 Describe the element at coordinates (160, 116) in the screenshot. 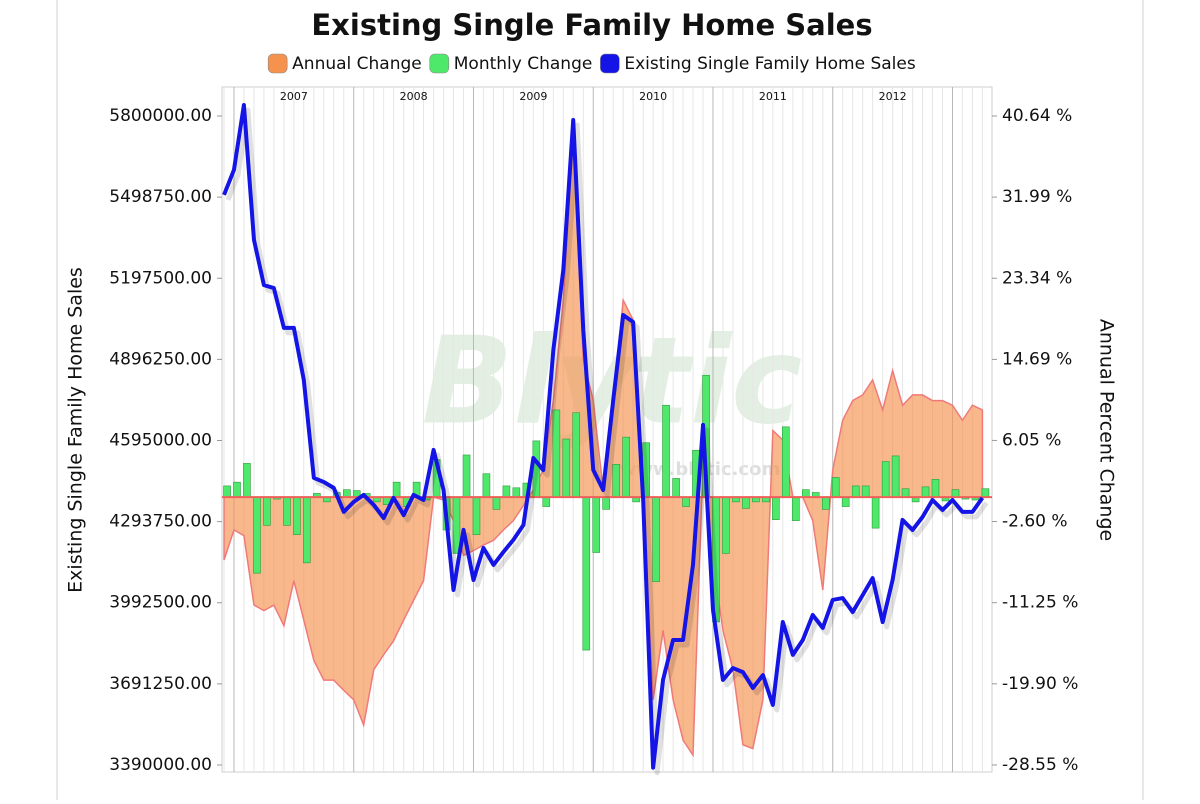

I see `y-tick-label: 5800000.00` at that location.